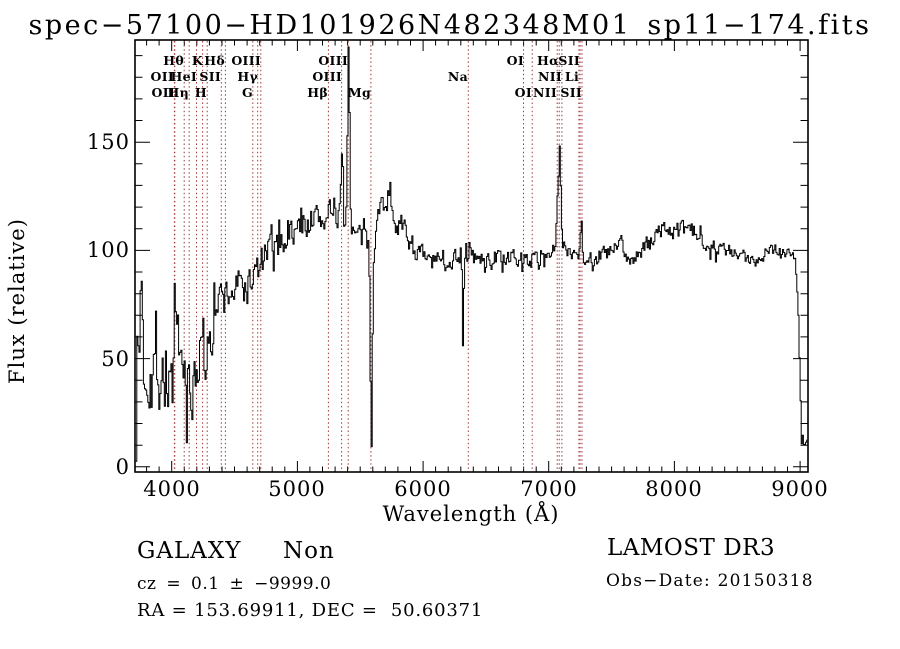 The height and width of the screenshot is (649, 900). What do you see at coordinates (800, 489) in the screenshot?
I see `x-tick-label: 9000` at bounding box center [800, 489].